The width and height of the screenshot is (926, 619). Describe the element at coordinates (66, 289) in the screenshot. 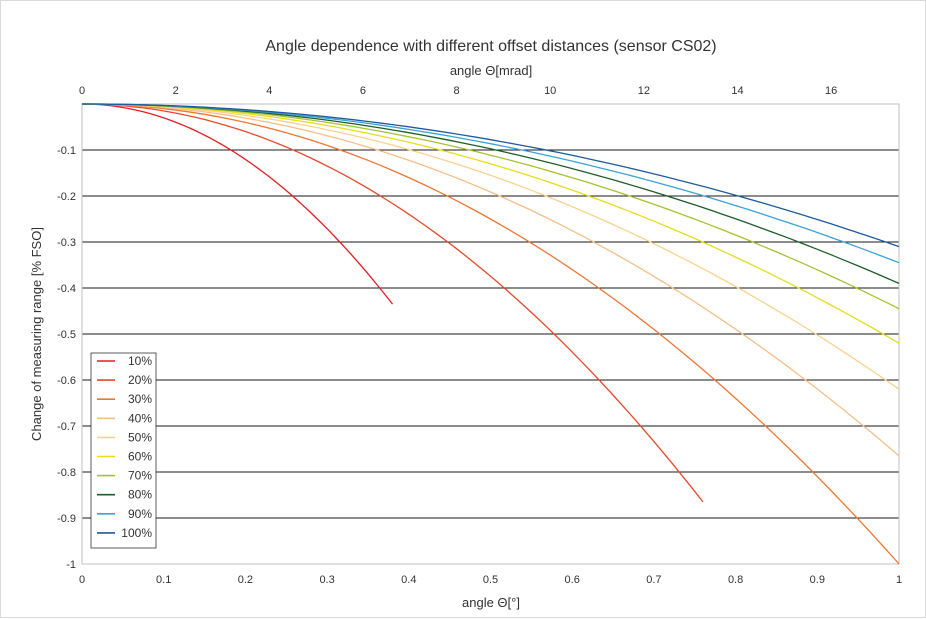

I see `y-tick-label: -0.4` at that location.